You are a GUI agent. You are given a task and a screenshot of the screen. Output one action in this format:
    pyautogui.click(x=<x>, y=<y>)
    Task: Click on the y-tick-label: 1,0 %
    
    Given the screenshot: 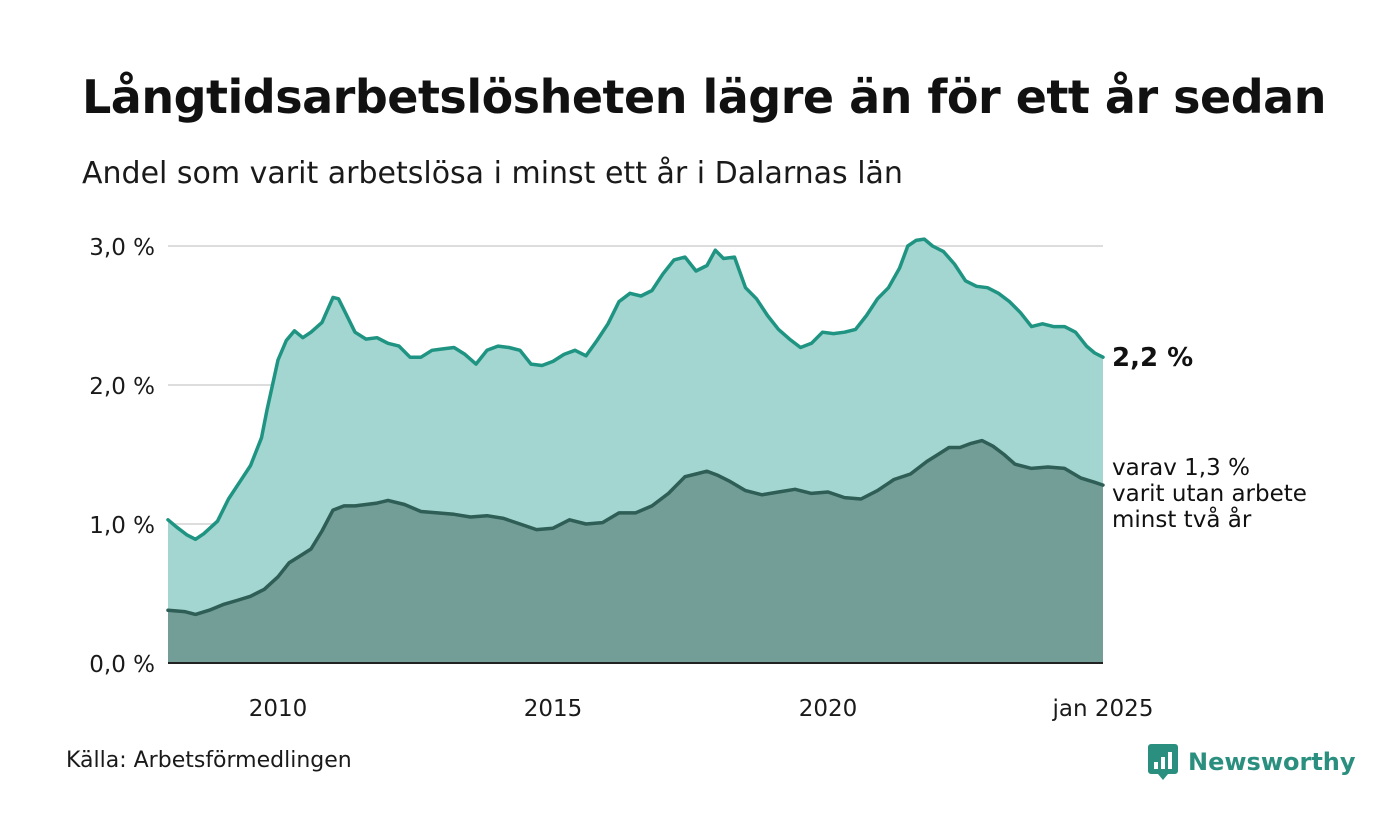 What is the action you would take?
    pyautogui.click(x=122, y=526)
    